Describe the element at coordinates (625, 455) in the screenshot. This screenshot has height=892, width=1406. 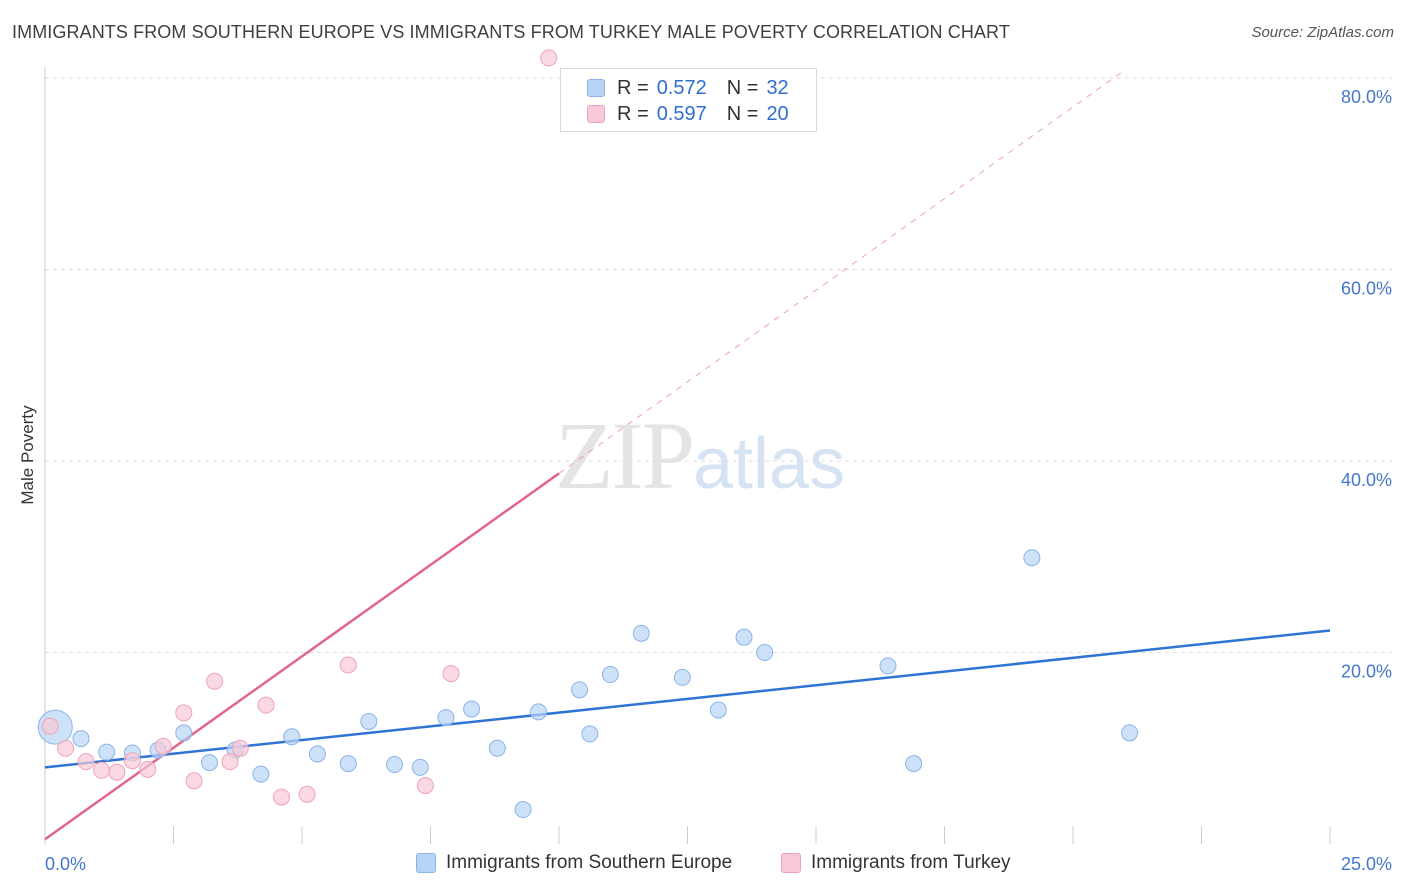
I see `watermark-zip: ZIP` at that location.